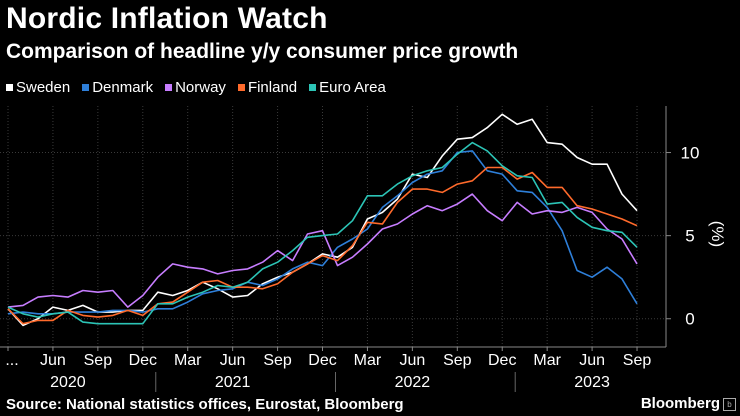 The height and width of the screenshot is (416, 740). Describe the element at coordinates (689, 236) in the screenshot. I see `y-tick-label: 5` at that location.